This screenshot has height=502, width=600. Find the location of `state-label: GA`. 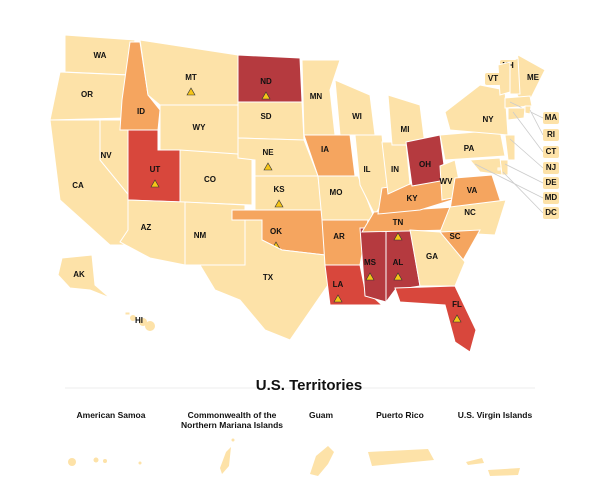

state-label: GA is located at coordinates (432, 256).